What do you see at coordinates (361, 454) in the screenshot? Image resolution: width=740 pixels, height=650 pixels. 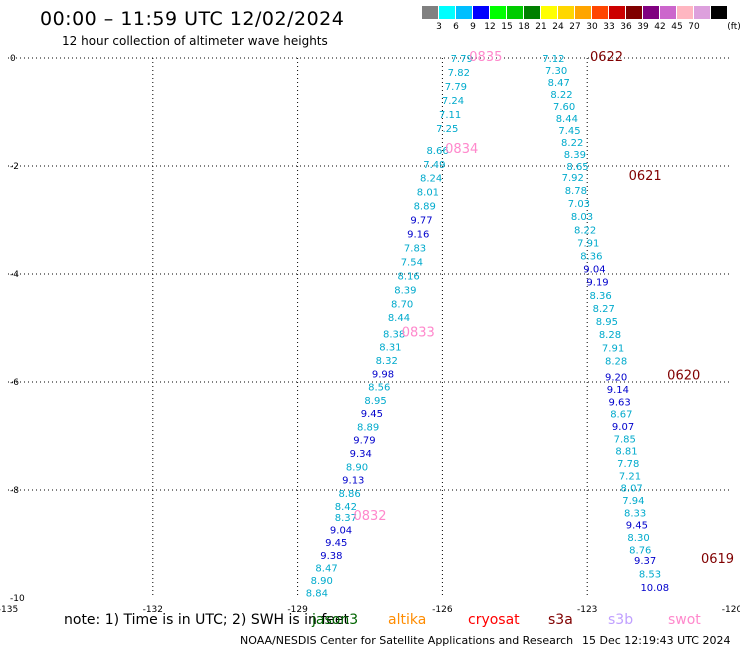 I see `wave-height-value: 9.34` at bounding box center [361, 454].